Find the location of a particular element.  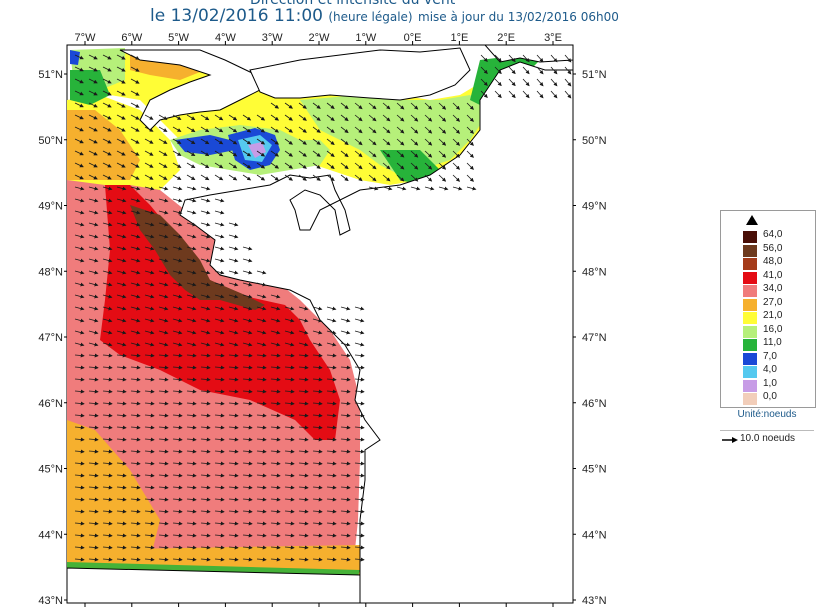

sea-zone-7kt is located at coordinates (205, 145).